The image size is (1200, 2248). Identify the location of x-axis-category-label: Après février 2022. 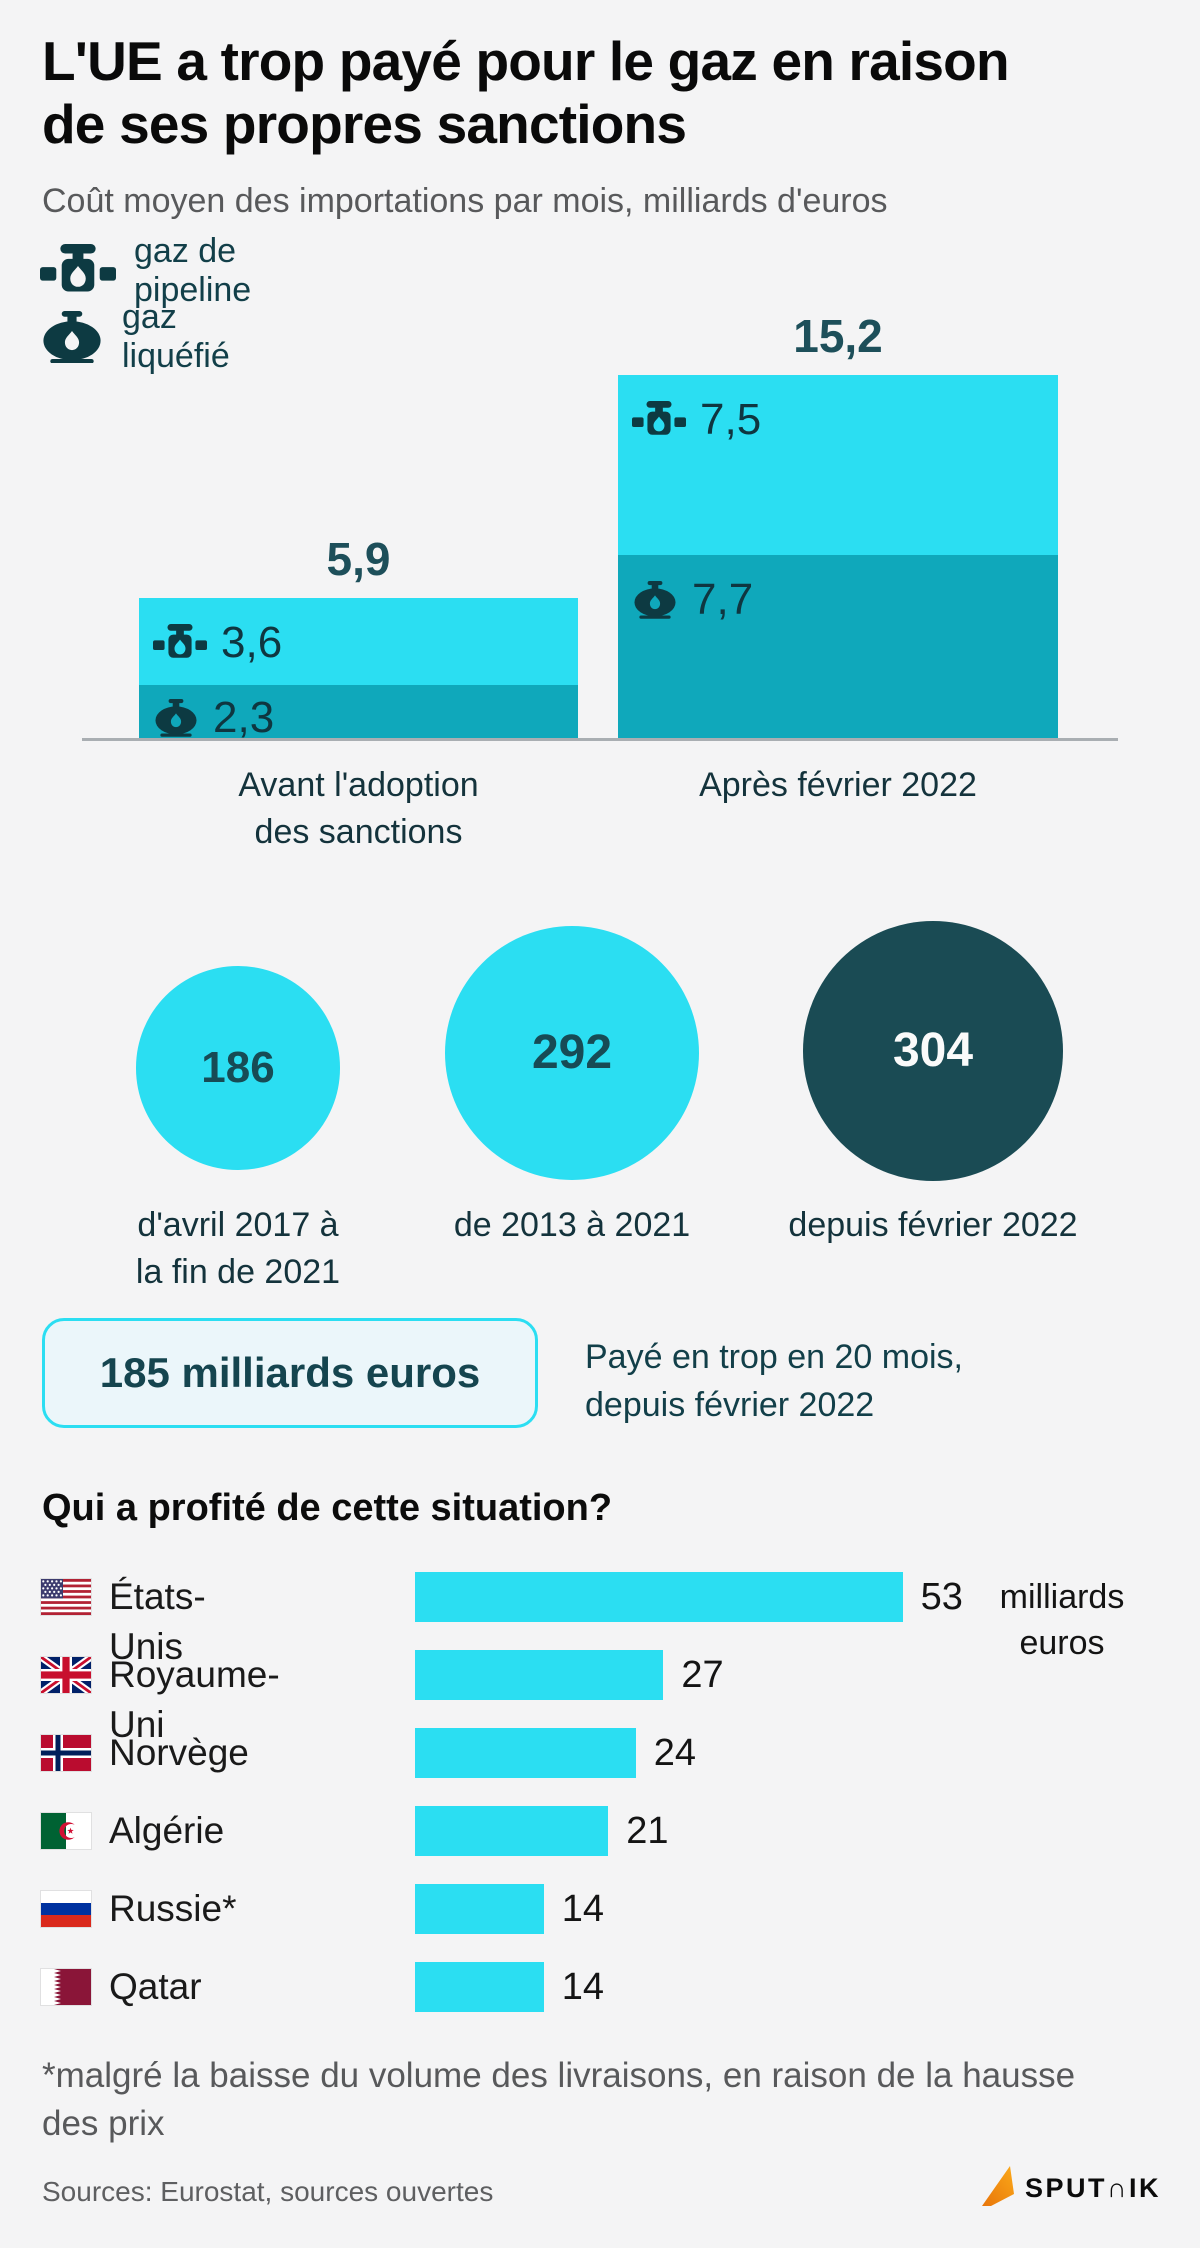
(838, 785).